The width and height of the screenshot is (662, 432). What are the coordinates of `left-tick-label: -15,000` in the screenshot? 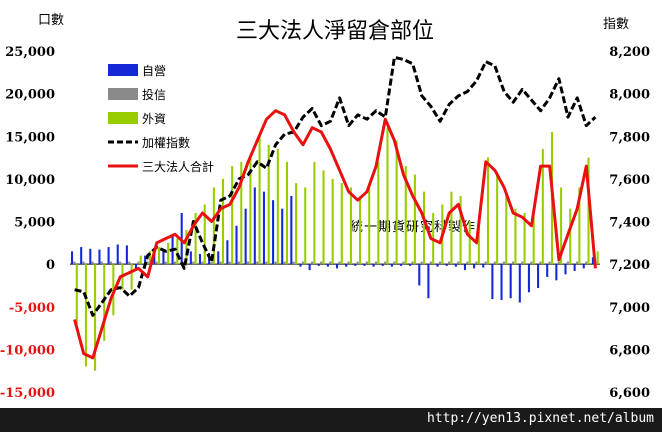 It's located at (27, 393).